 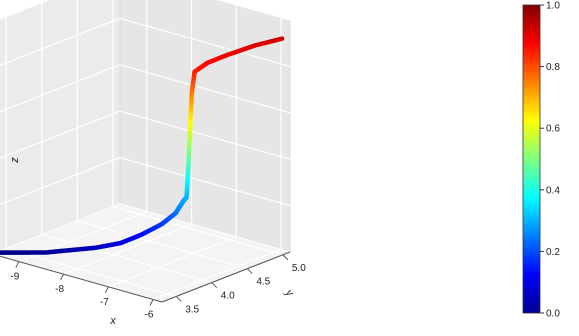 I want to click on y-axis-label: y, so click(x=289, y=293).